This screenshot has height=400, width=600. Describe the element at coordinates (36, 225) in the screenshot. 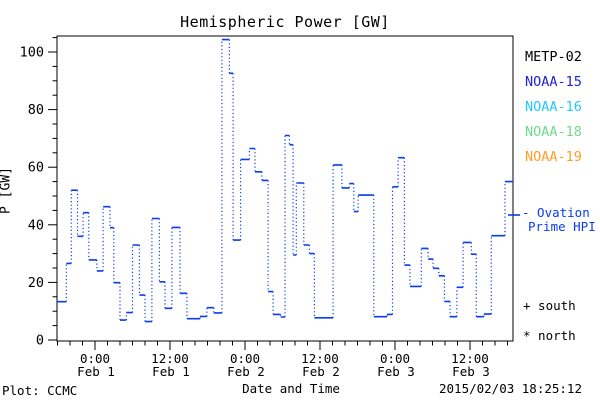

I see `svg-text: 40` at that location.